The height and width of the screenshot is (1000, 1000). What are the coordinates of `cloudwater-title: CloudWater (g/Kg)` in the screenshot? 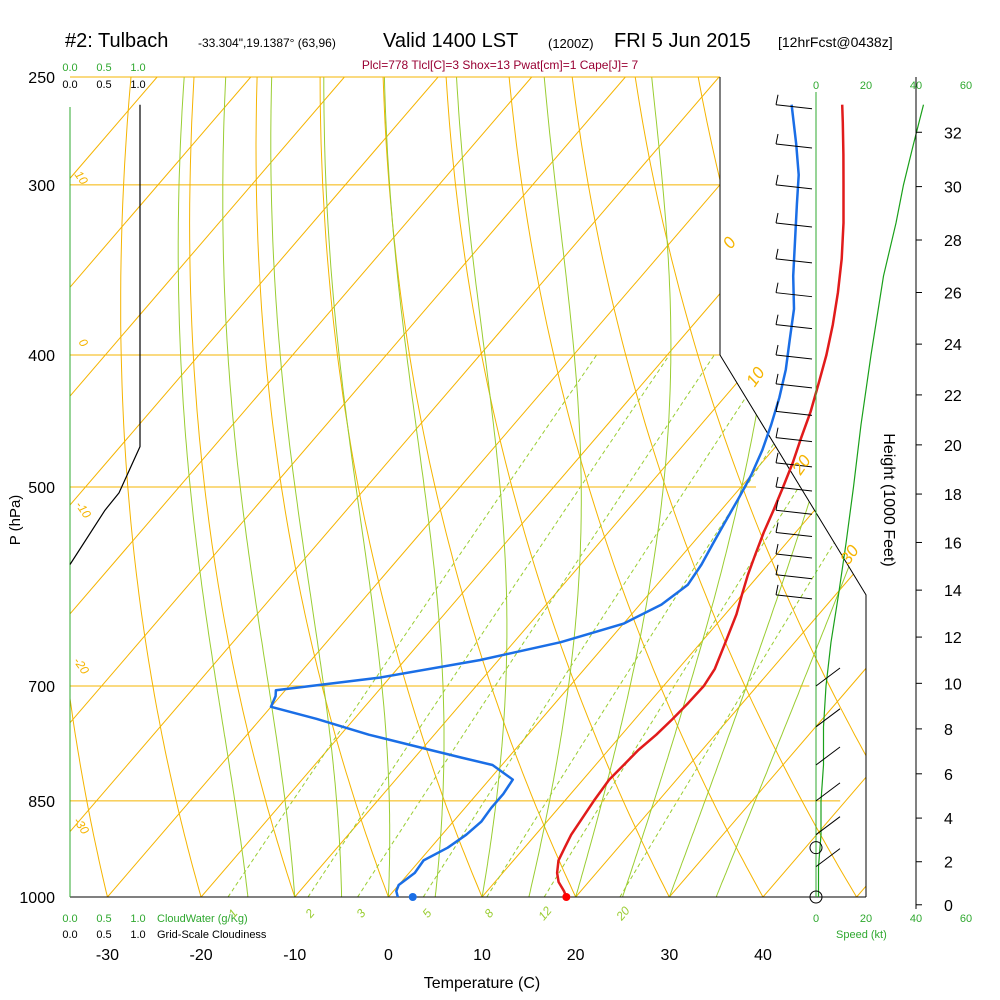 It's located at (202, 919).